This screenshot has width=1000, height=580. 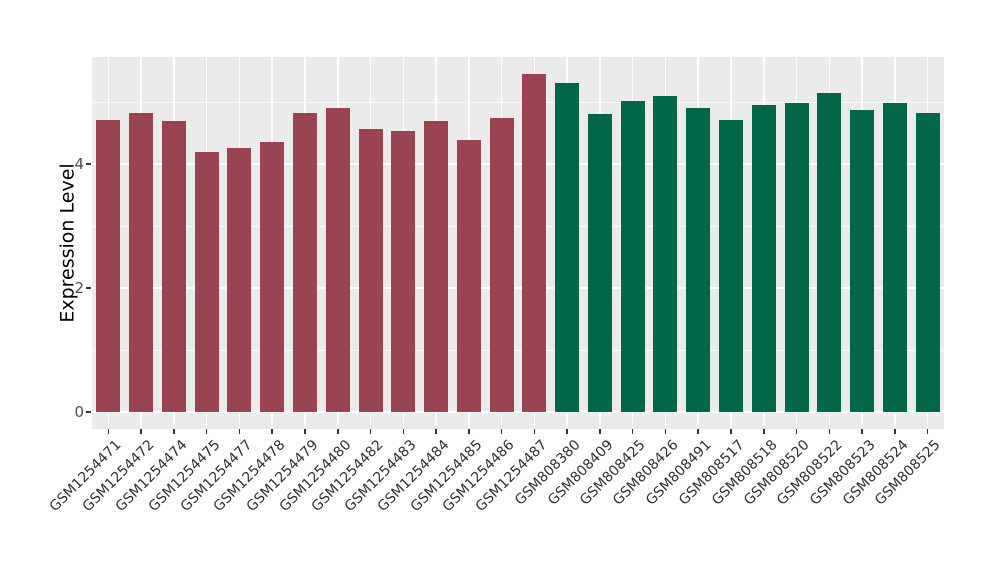 What do you see at coordinates (518, 412) in the screenshot?
I see `gridline-major-y0` at bounding box center [518, 412].